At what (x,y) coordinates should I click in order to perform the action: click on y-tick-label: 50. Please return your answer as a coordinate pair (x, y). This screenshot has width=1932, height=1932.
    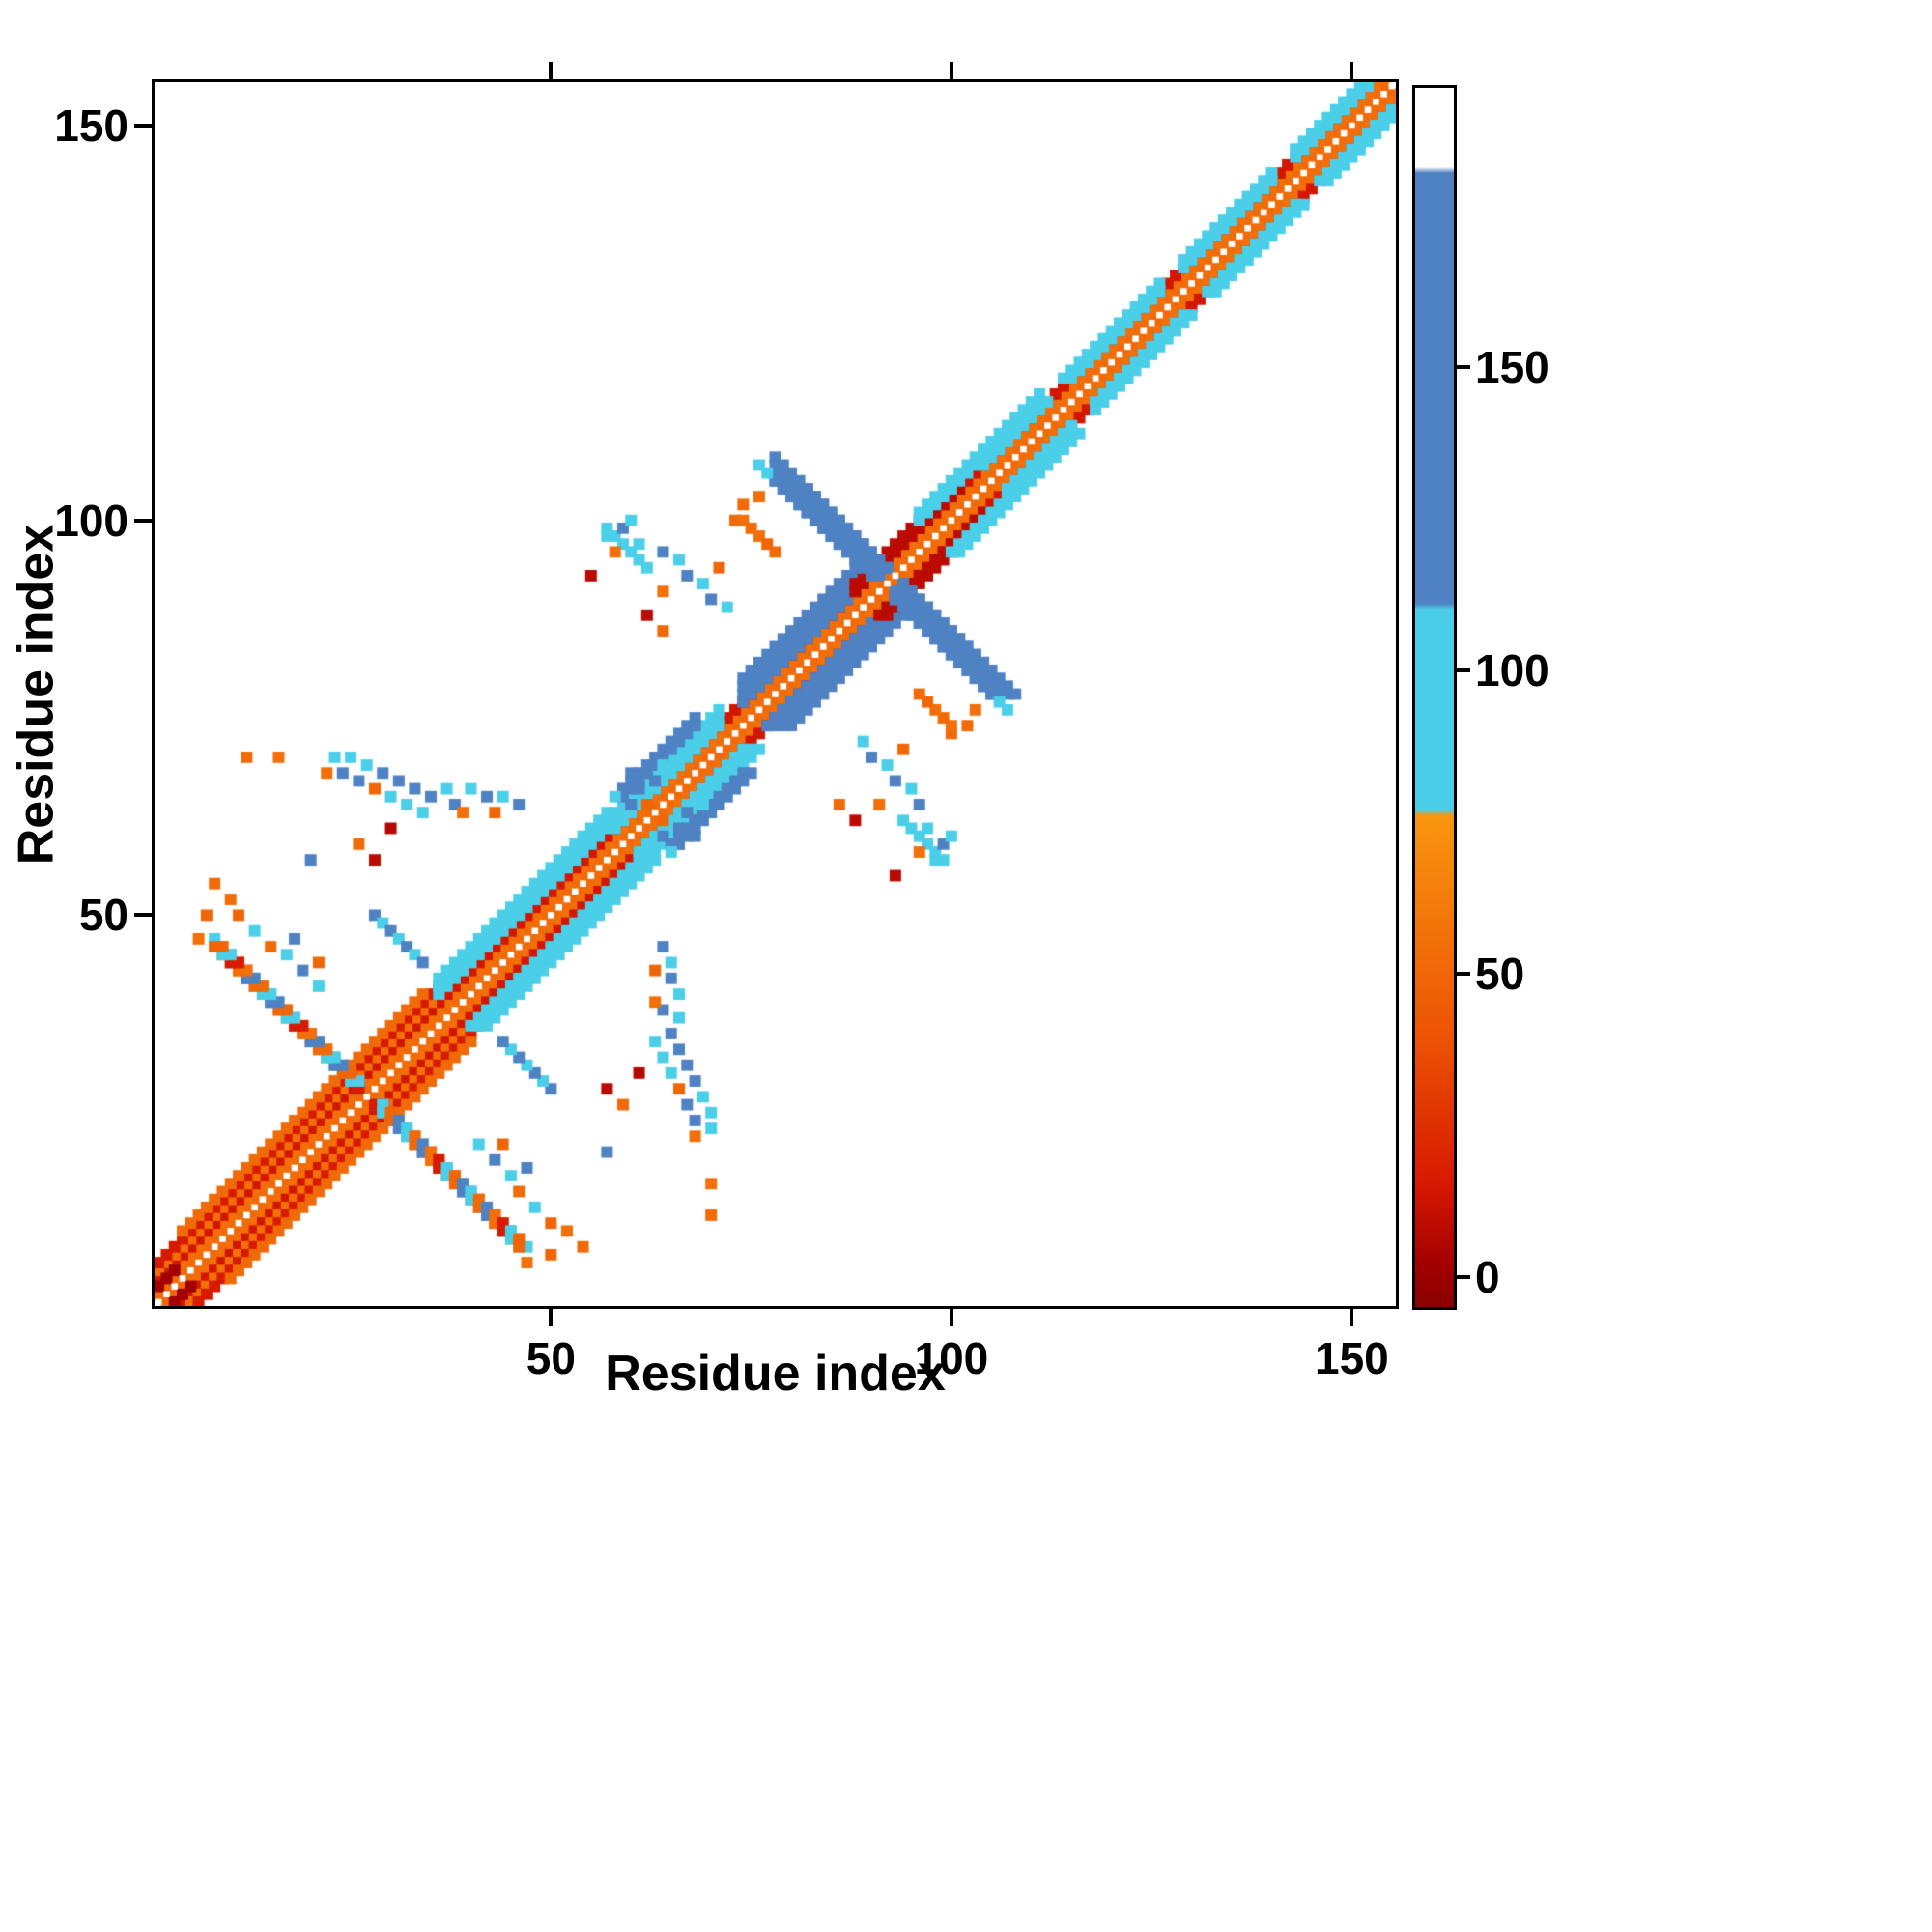
    Looking at the image, I should click on (103, 915).